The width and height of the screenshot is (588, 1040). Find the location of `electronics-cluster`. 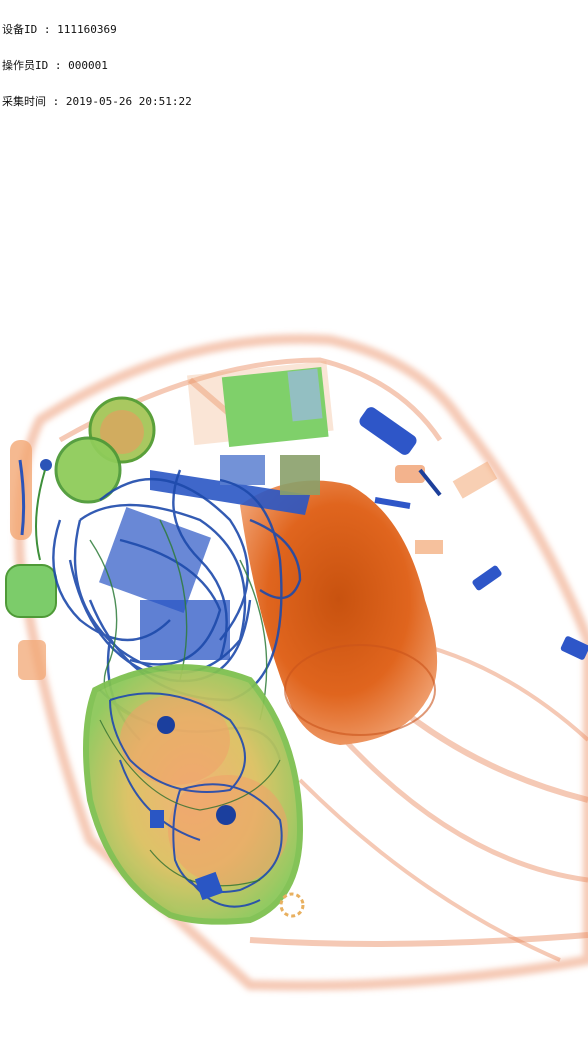

electronics-cluster is located at coordinates (186, 608).